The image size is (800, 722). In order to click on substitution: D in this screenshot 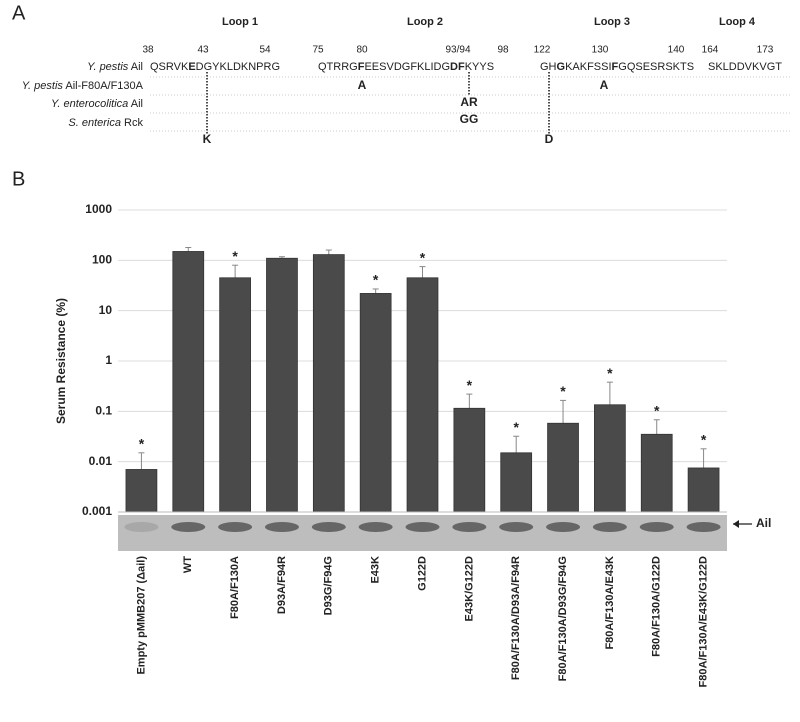, I will do `click(549, 139)`.